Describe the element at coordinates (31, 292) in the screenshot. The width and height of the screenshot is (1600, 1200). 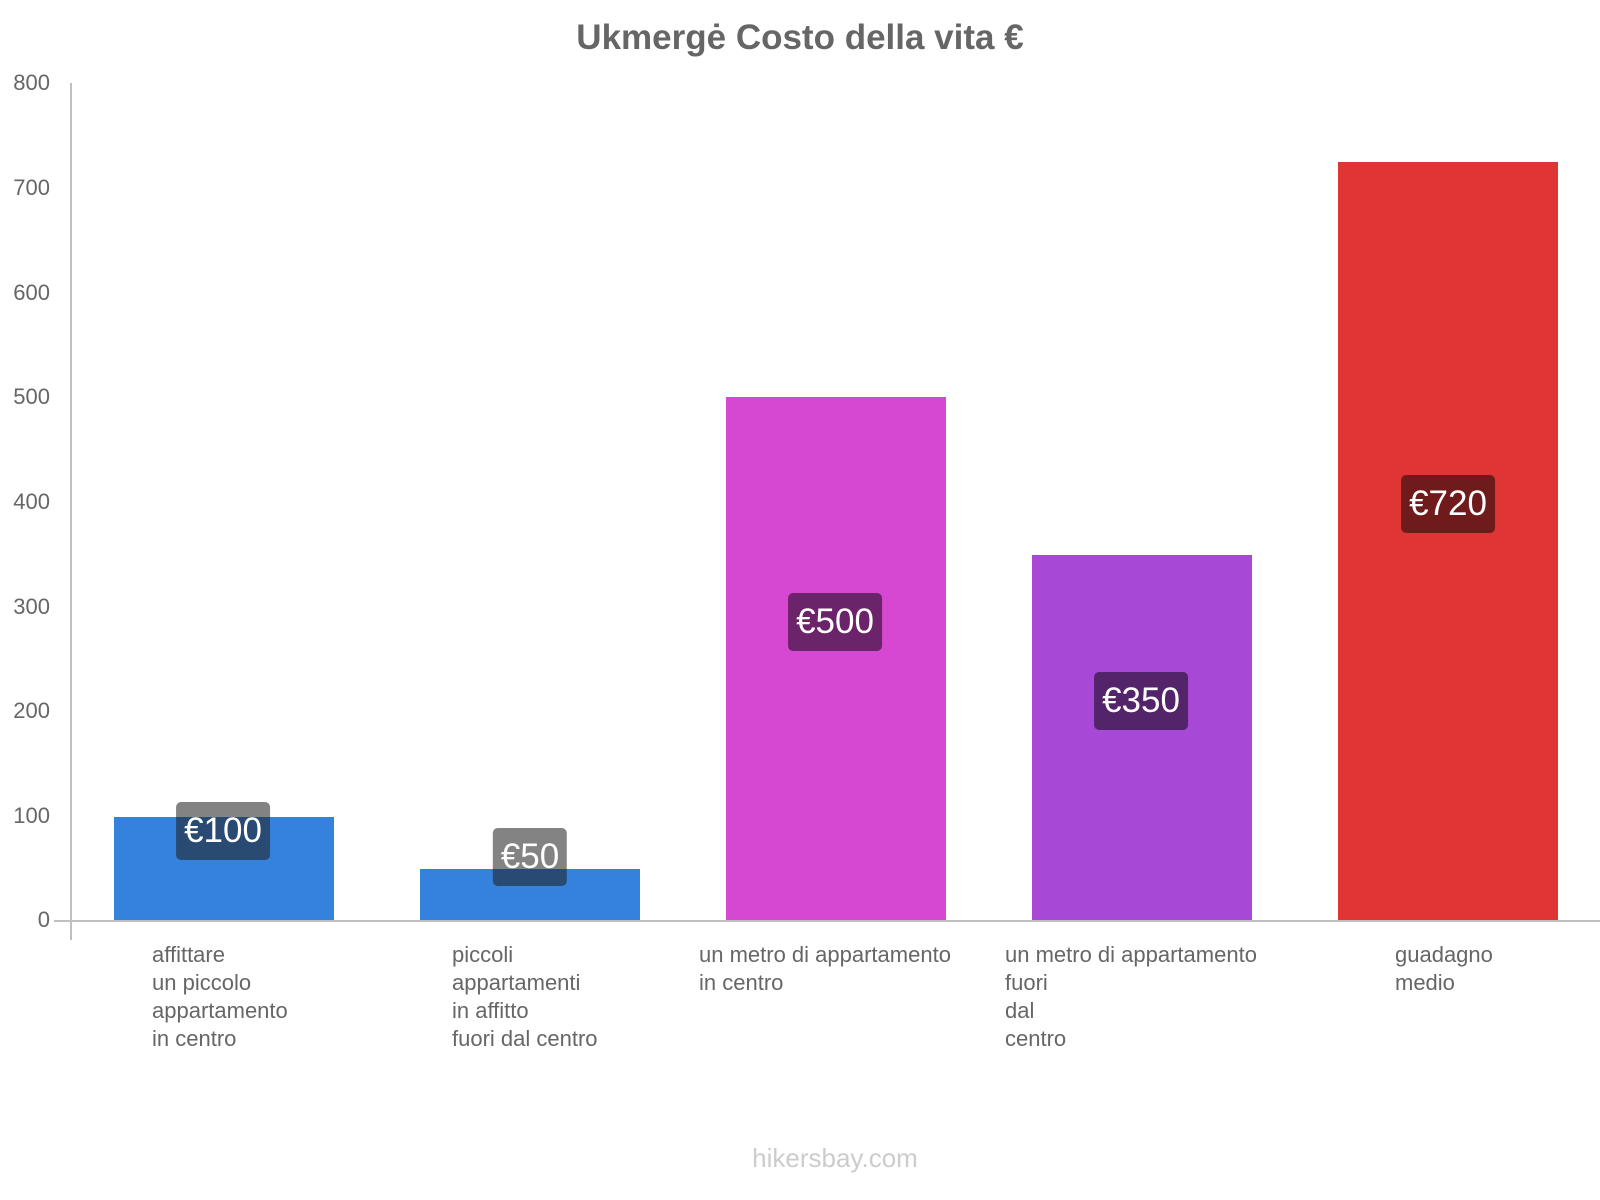
I see `y-tick-label: 600` at that location.